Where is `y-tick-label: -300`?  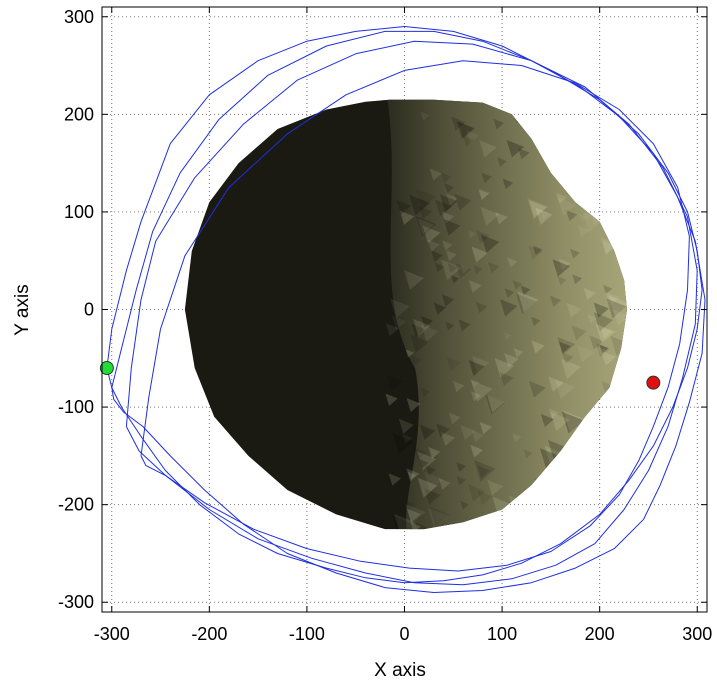
y-tick-label: -300 is located at coordinates (76, 602).